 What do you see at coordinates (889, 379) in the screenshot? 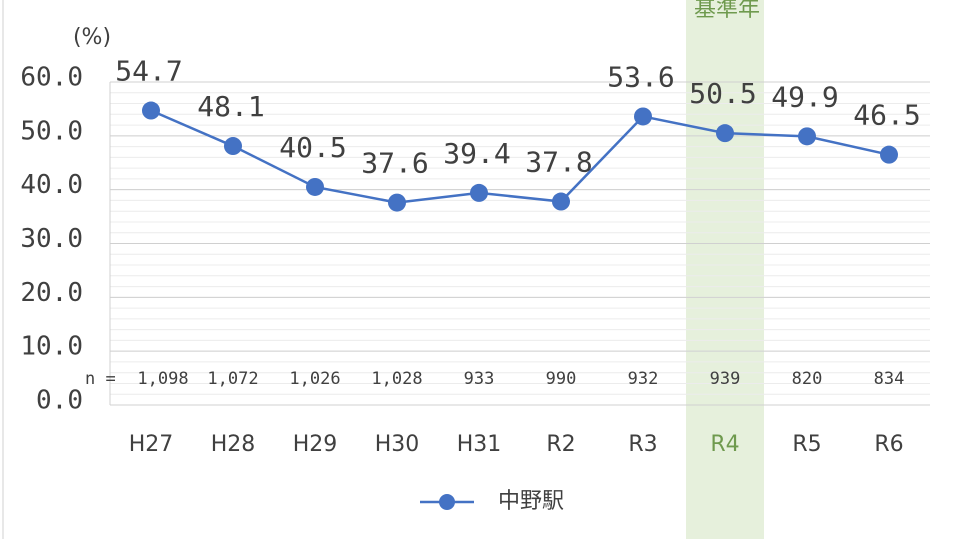
I see `n-label: 834` at bounding box center [889, 379].